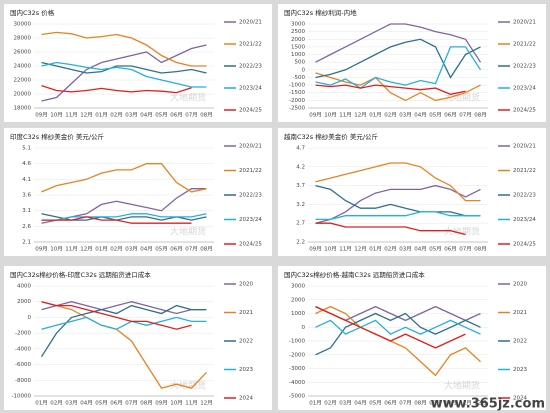 This screenshot has width=550, height=413. I want to click on y-tick-label: 24000, so click(23, 67).